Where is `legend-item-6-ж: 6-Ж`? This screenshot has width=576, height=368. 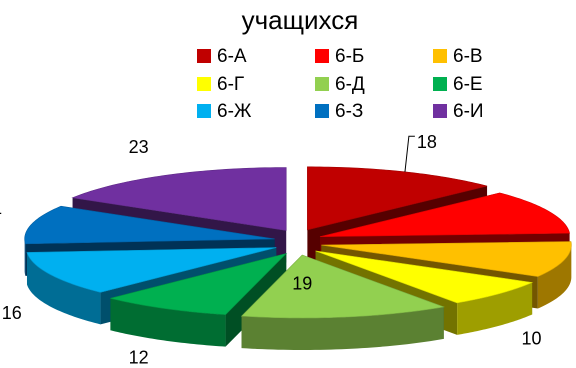 legend-item-6-ж: 6-Ж is located at coordinates (224, 111).